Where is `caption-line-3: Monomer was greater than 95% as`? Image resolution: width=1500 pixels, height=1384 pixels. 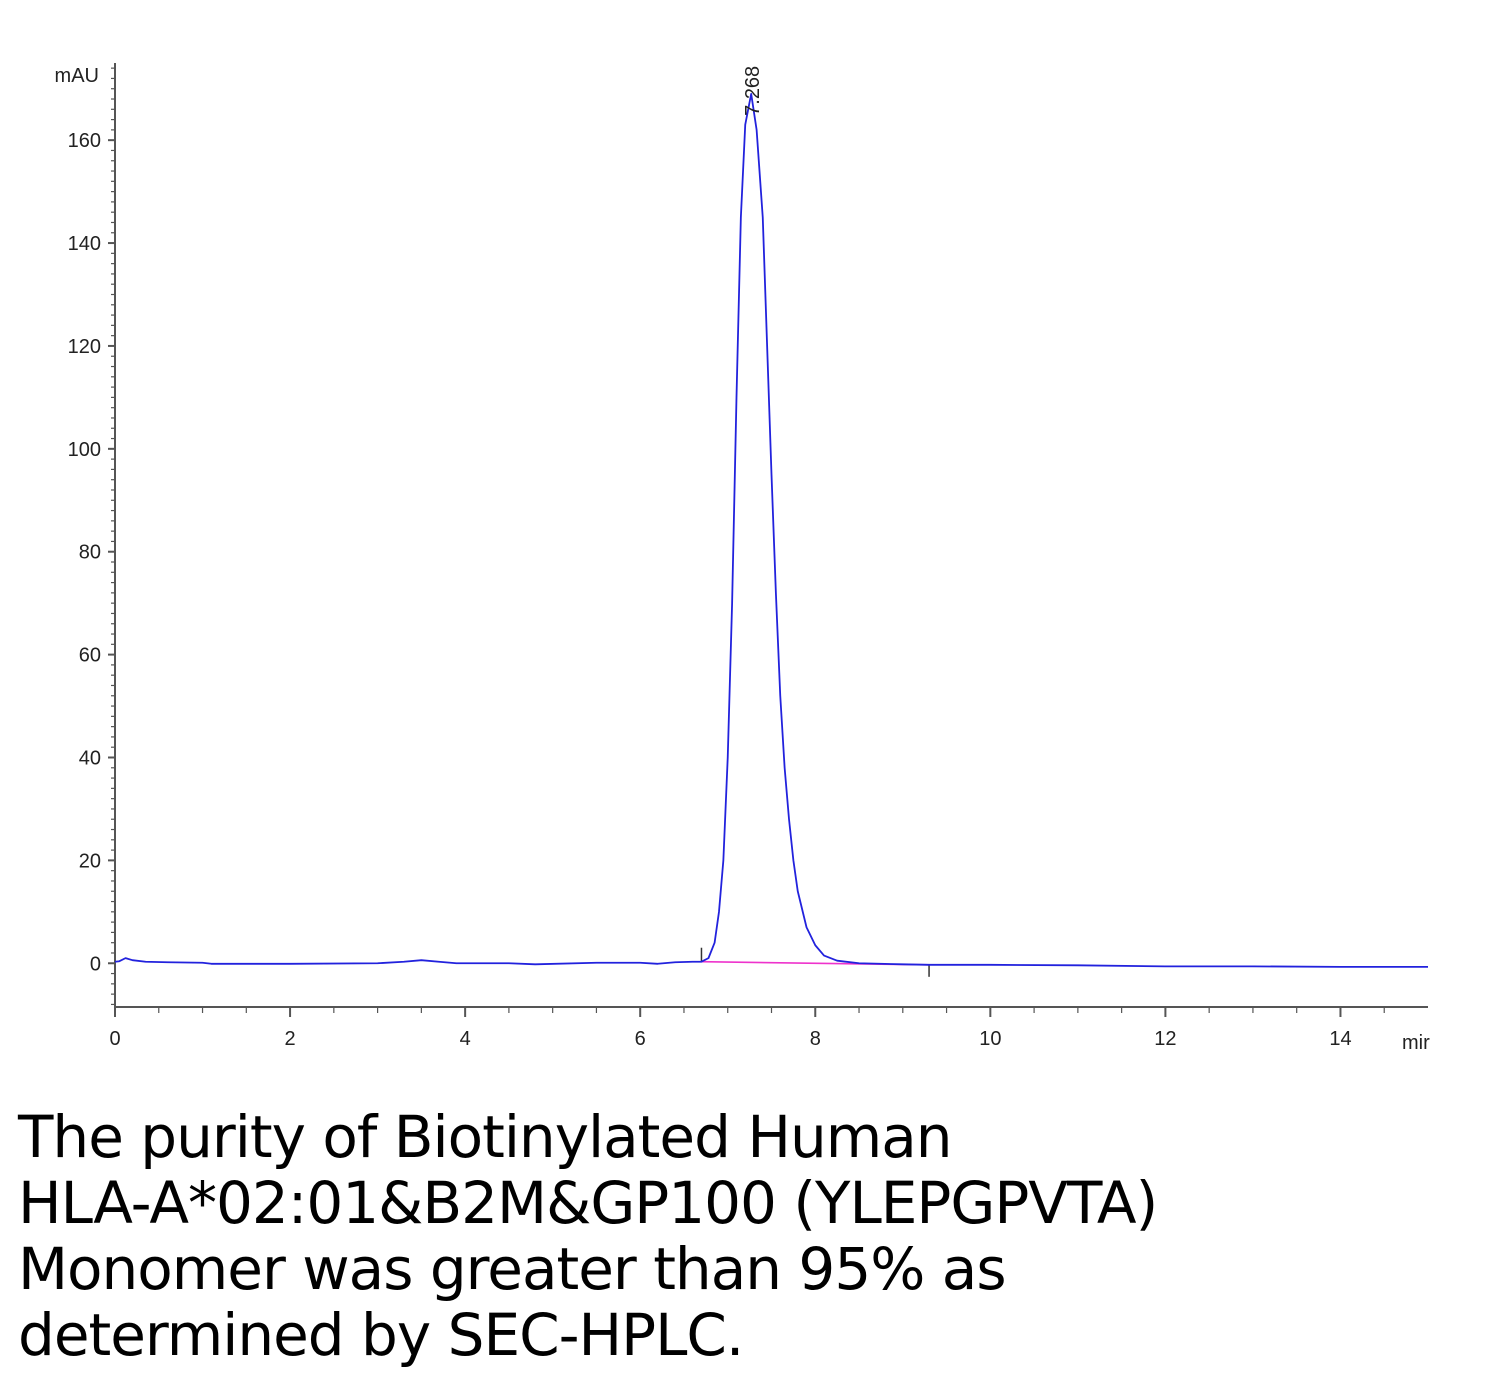 caption-line-3: Monomer was greater than 95% as is located at coordinates (512, 1269).